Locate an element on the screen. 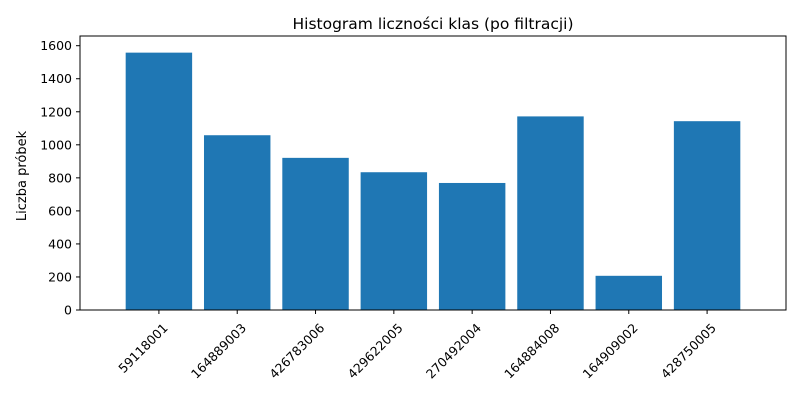 This screenshot has width=800, height=404. y-tick-label: 800 is located at coordinates (60, 177).